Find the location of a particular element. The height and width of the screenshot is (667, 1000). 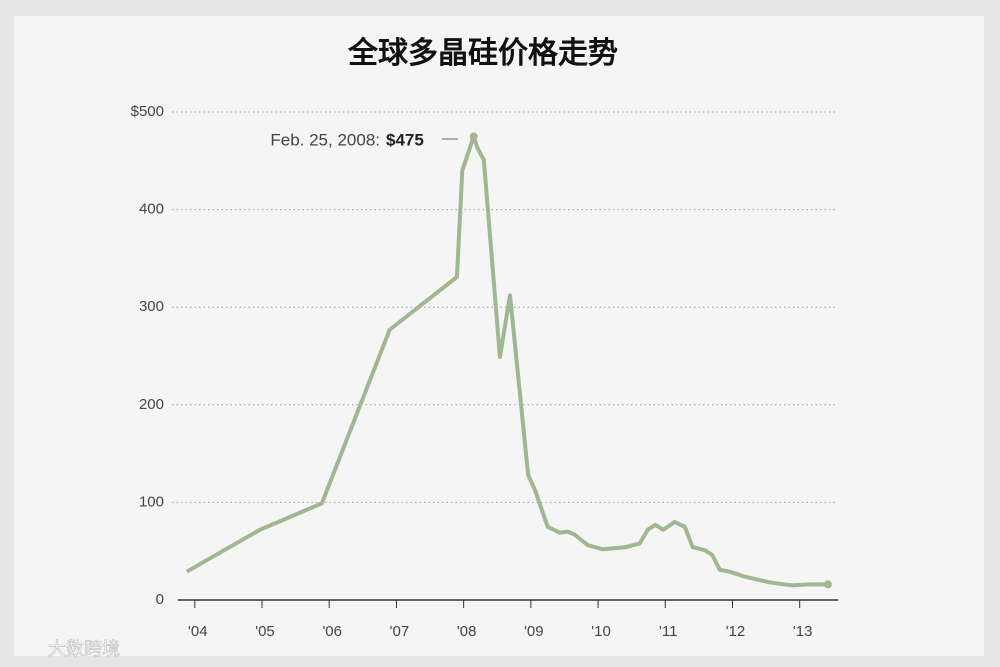

y-tick-label: $500 is located at coordinates (147, 111).